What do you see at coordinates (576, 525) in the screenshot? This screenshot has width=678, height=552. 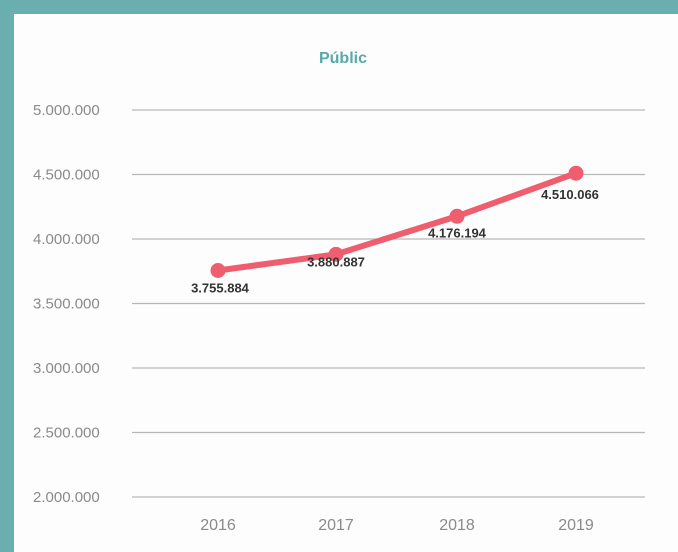 I see `x-tick-label: 2019` at bounding box center [576, 525].